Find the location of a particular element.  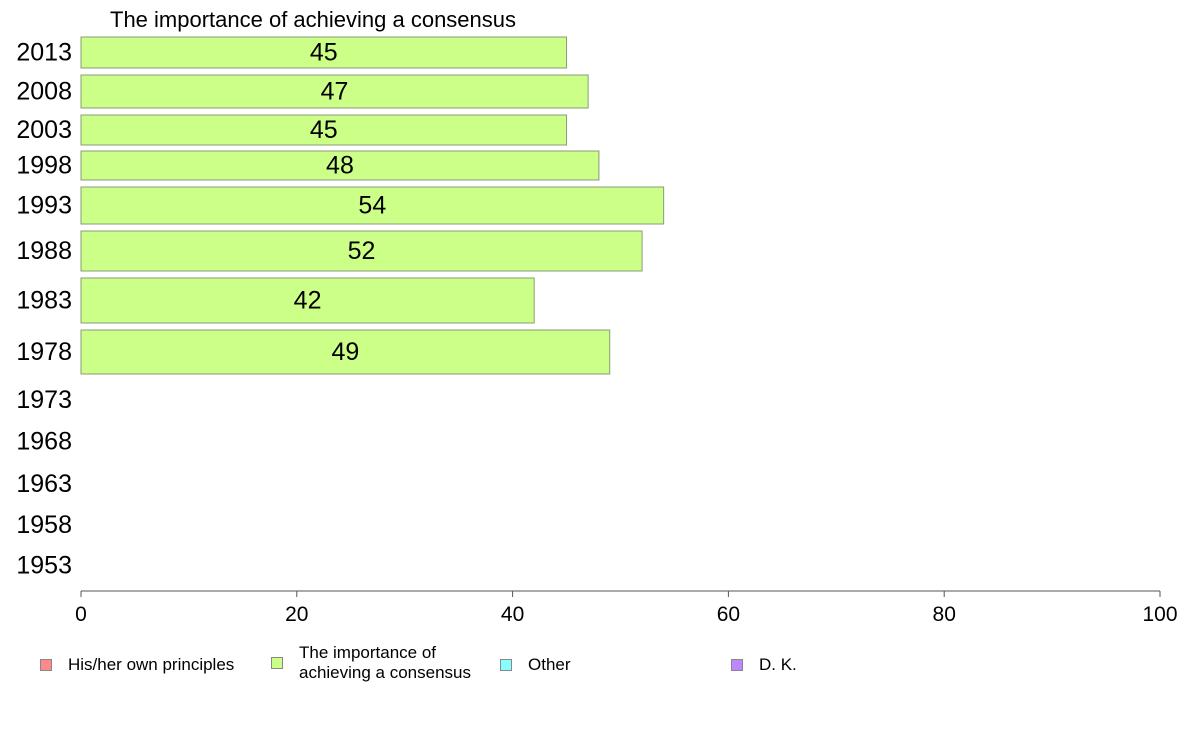

bar-1993 is located at coordinates (372, 205).